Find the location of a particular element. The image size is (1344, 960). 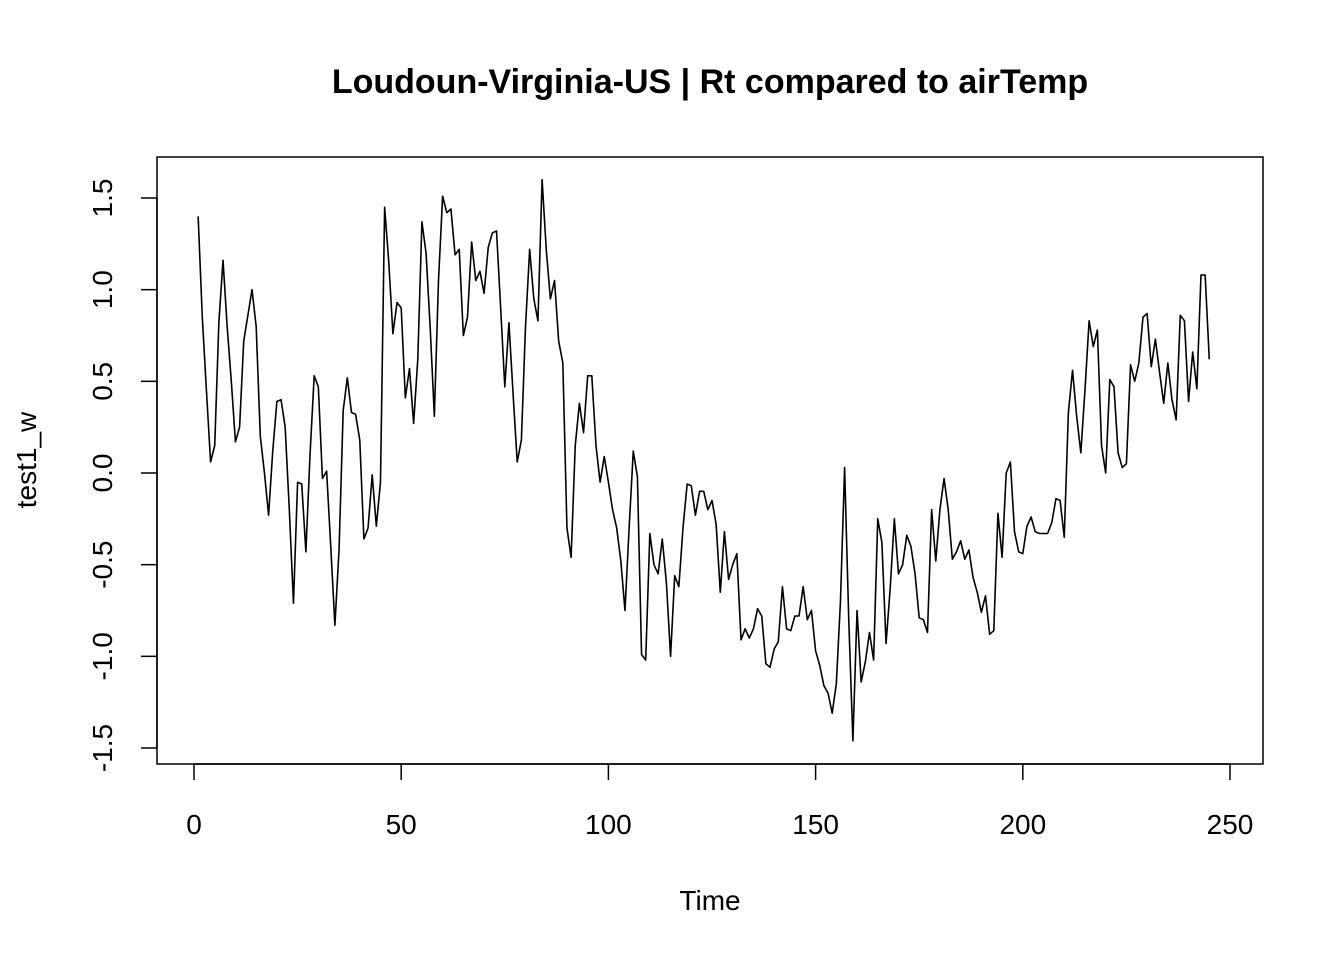

x-axis-label: Time is located at coordinates (709, 900).